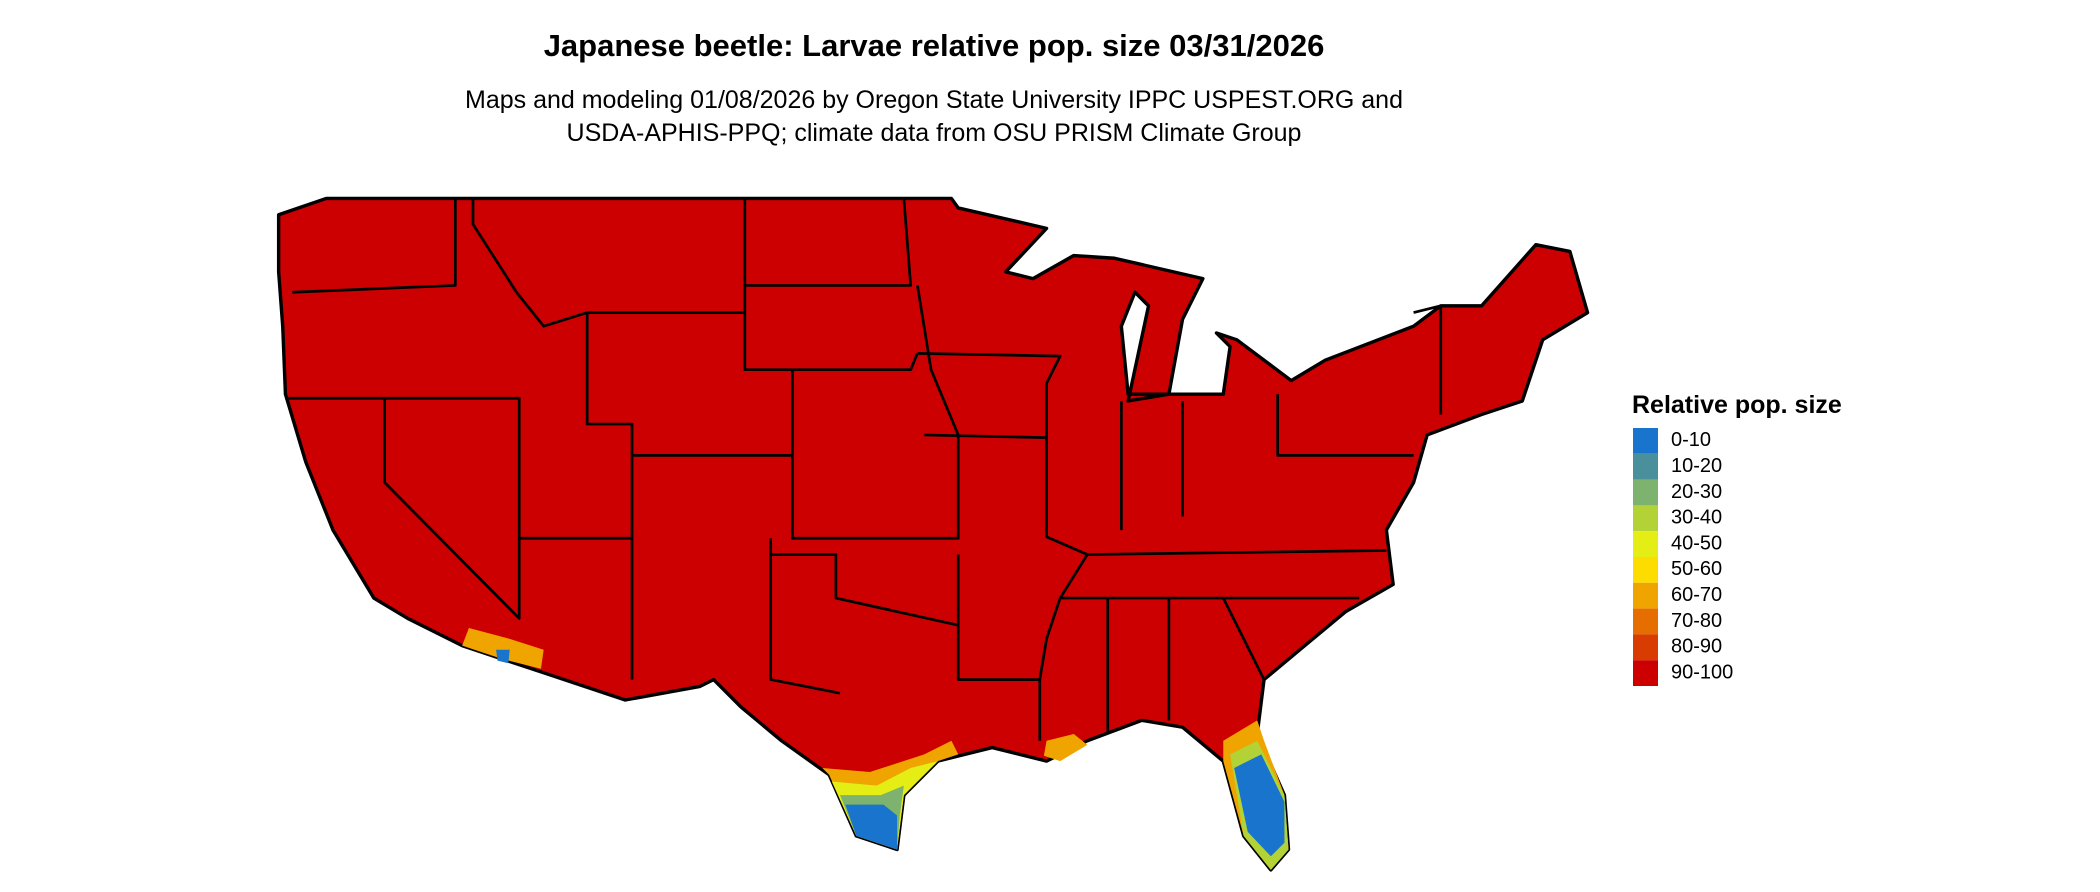  What do you see at coordinates (1696, 492) in the screenshot?
I see `legend-label: 20-30` at bounding box center [1696, 492].